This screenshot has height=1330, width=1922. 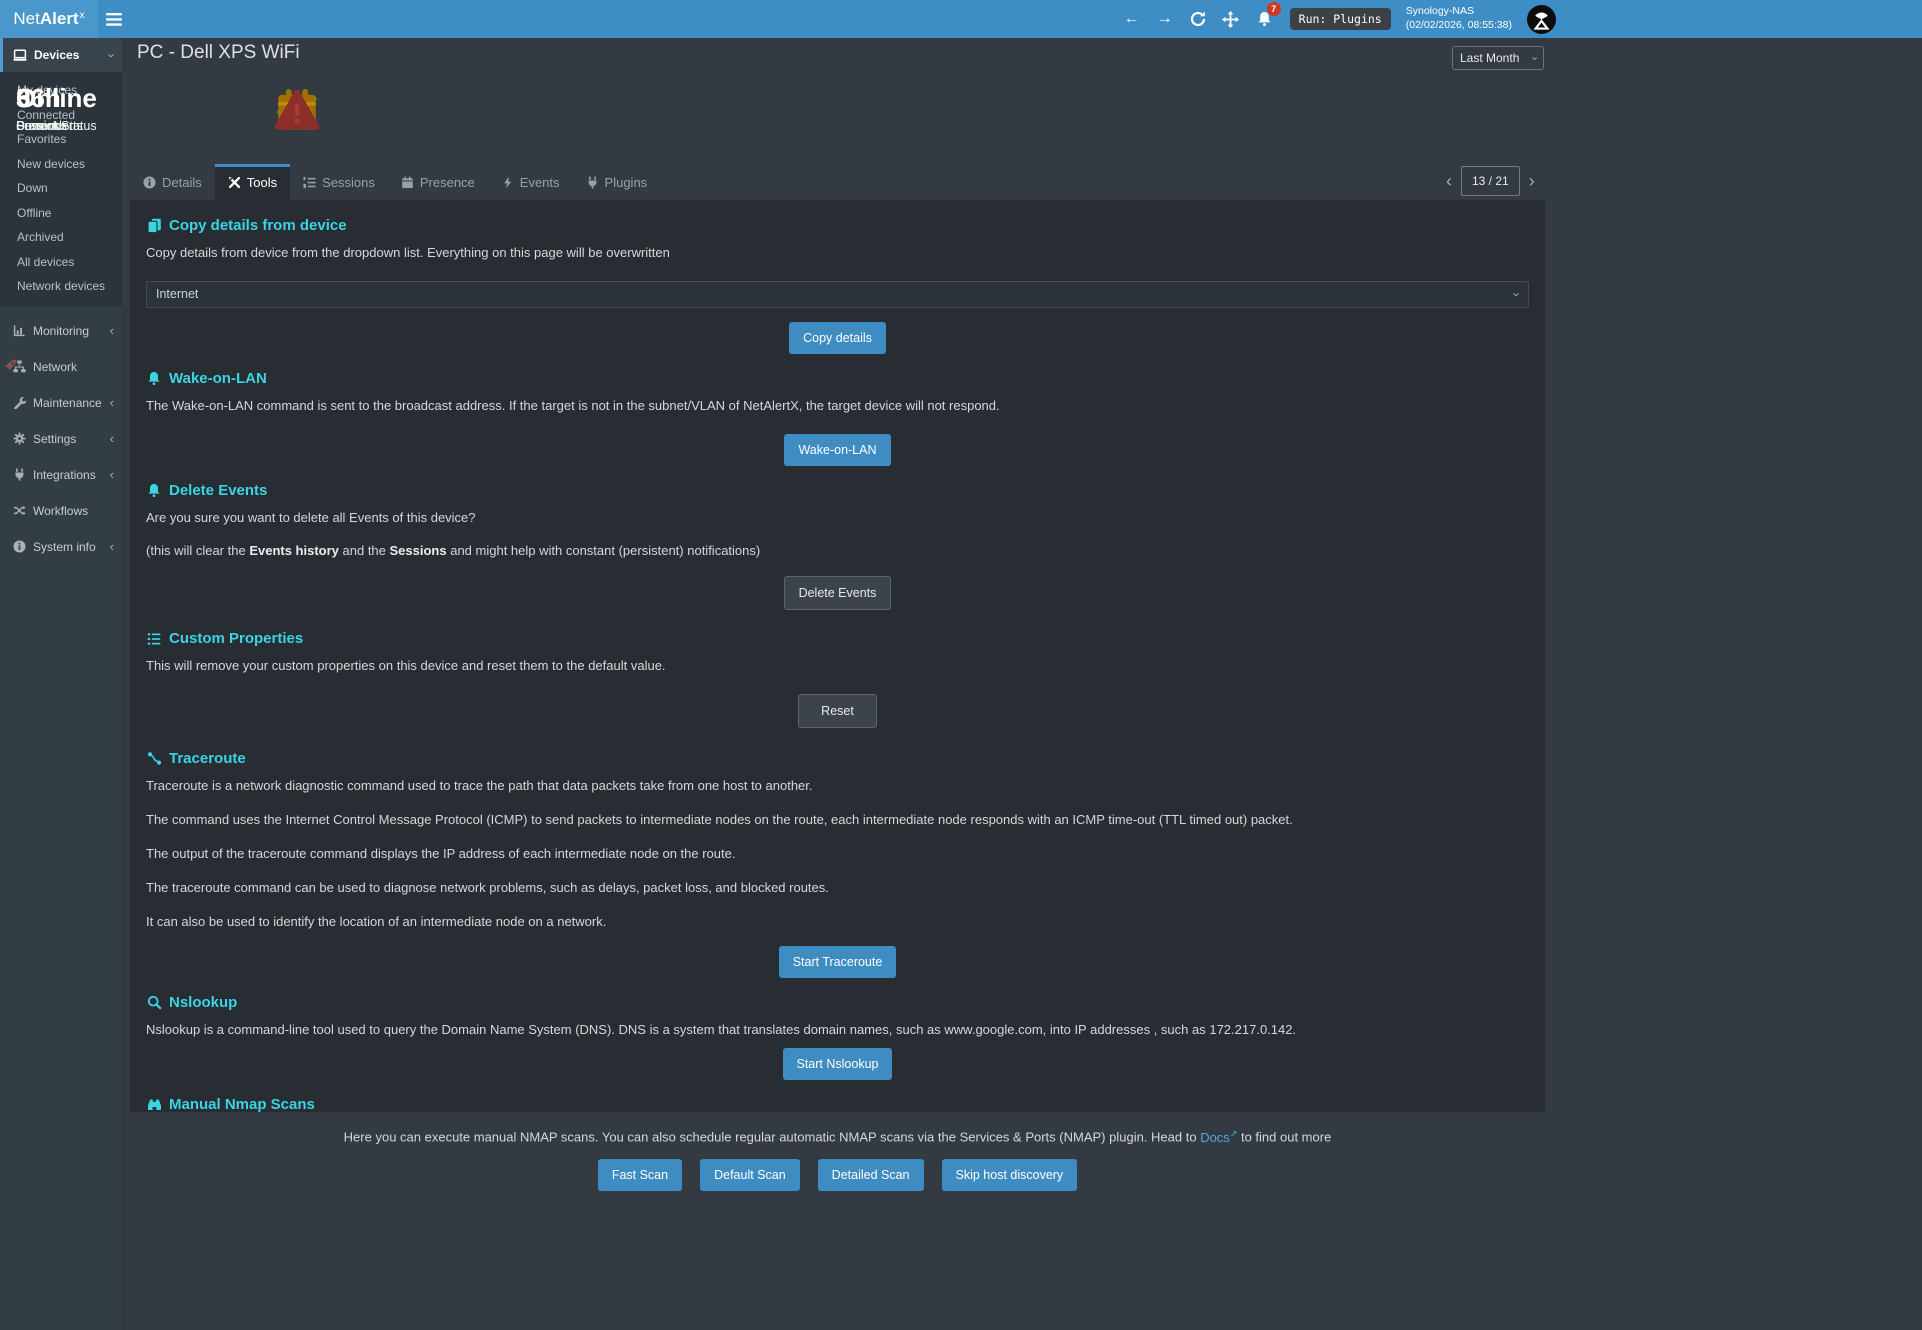 I want to click on bolt-icon, so click(x=507, y=182).